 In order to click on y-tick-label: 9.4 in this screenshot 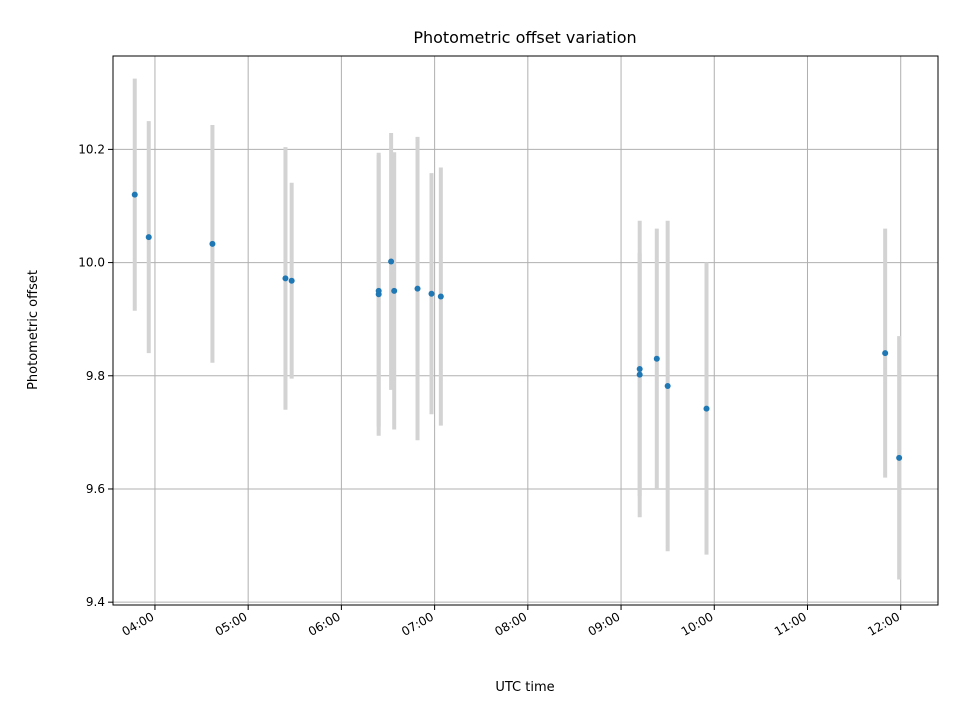, I will do `click(95, 602)`.